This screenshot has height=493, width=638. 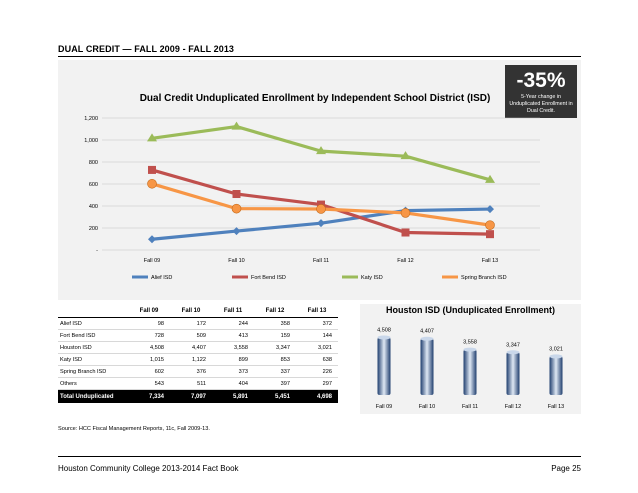 What do you see at coordinates (149, 310) in the screenshot?
I see `table-header-cell: Fall 09` at bounding box center [149, 310].